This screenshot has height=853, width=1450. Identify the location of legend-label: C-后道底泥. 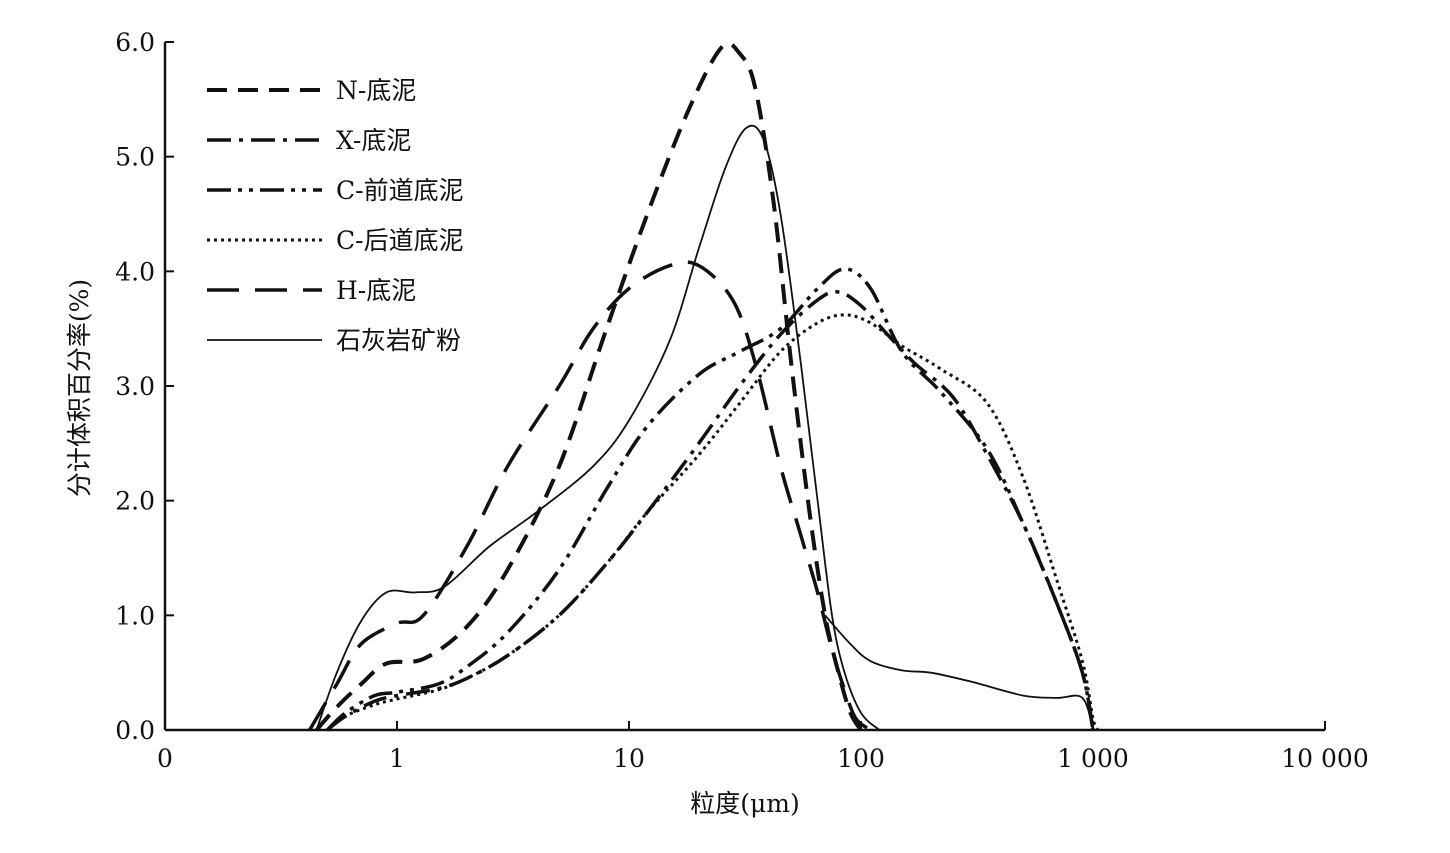
(400, 240).